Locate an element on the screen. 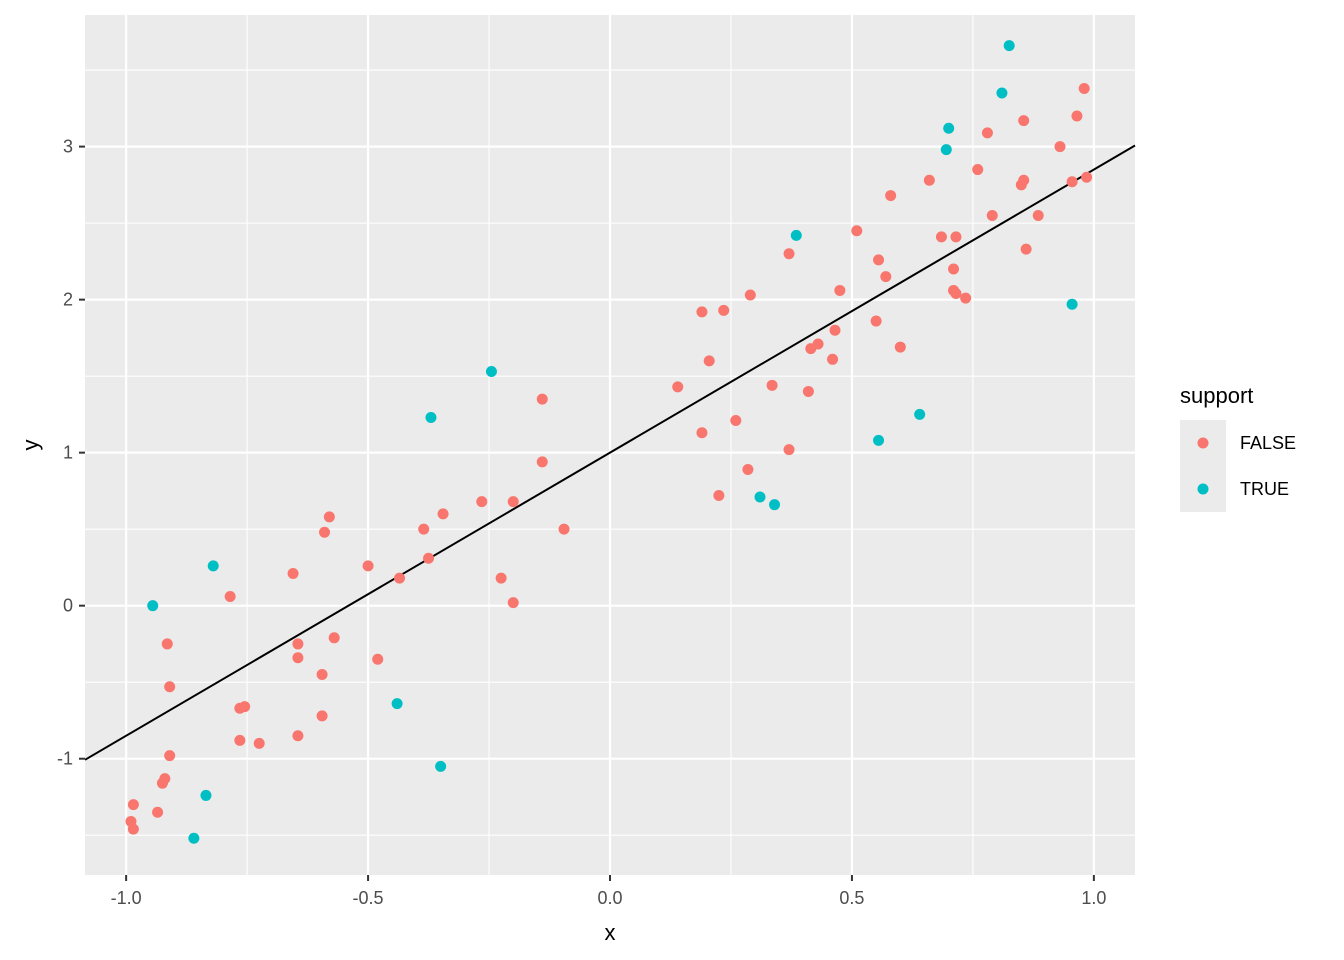  x-tick-label: 0.5 is located at coordinates (851, 898).